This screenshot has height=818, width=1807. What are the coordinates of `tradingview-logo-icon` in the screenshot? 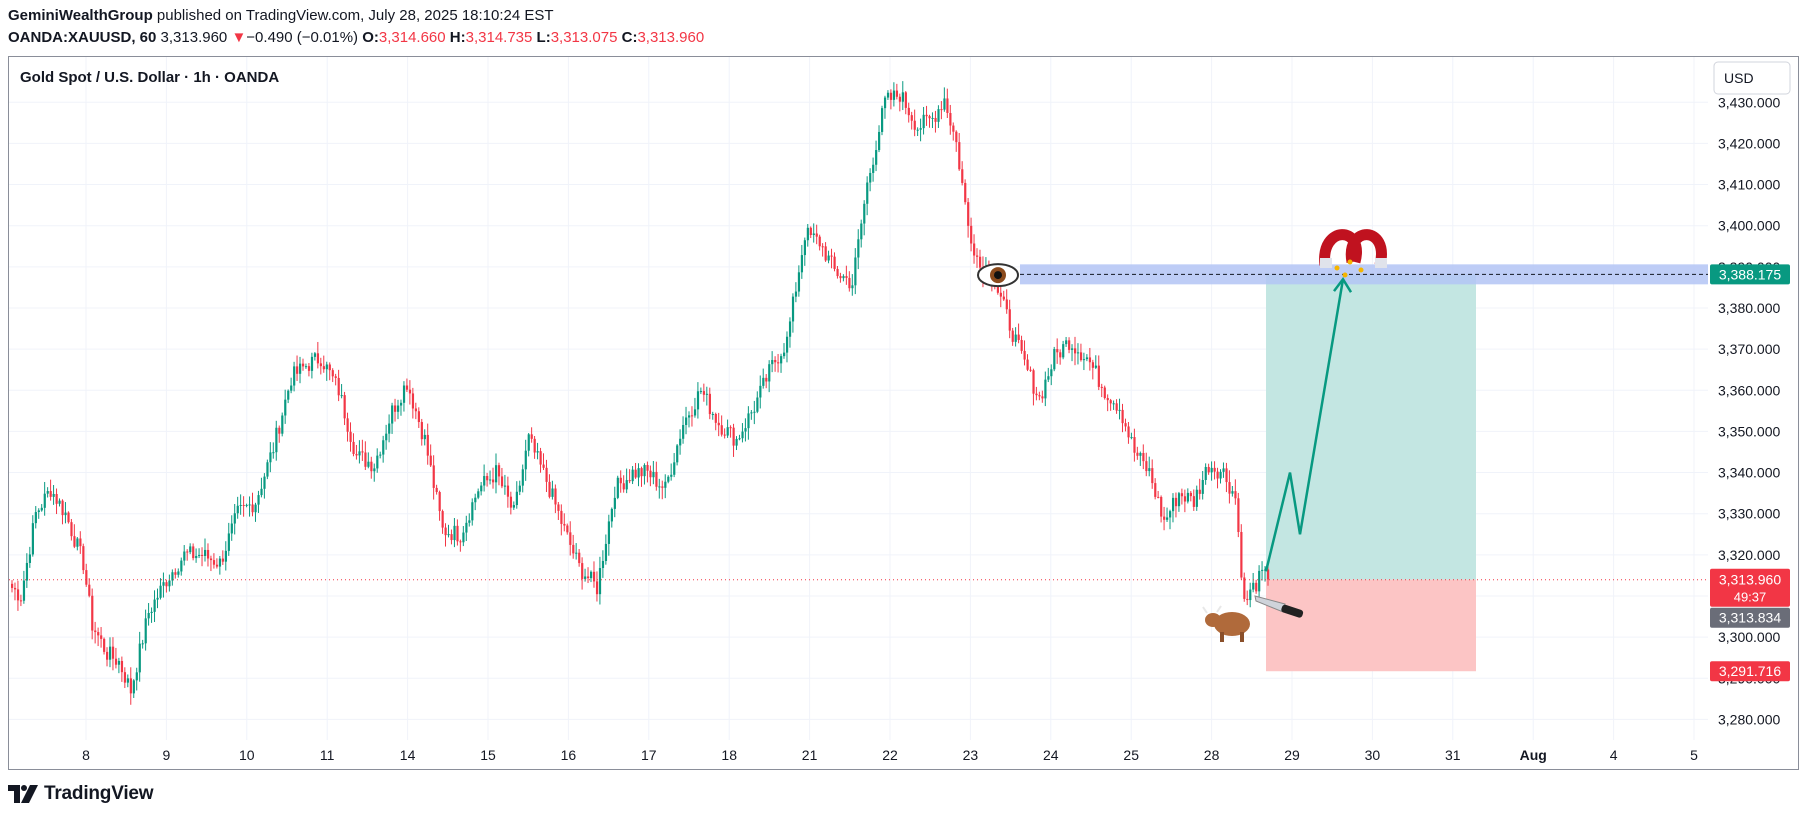 It's located at (23, 794).